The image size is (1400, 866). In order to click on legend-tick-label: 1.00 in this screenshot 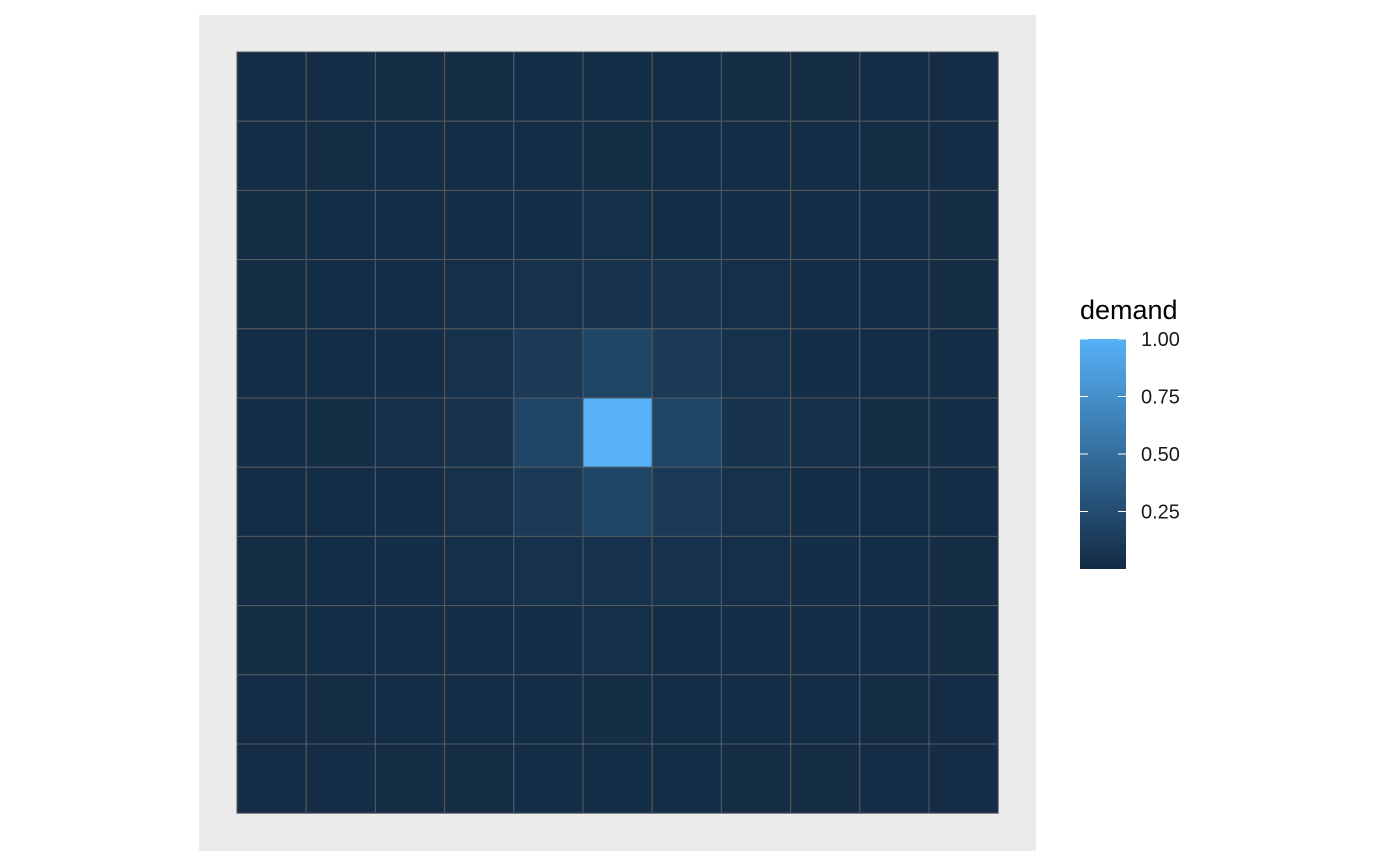, I will do `click(1160, 340)`.